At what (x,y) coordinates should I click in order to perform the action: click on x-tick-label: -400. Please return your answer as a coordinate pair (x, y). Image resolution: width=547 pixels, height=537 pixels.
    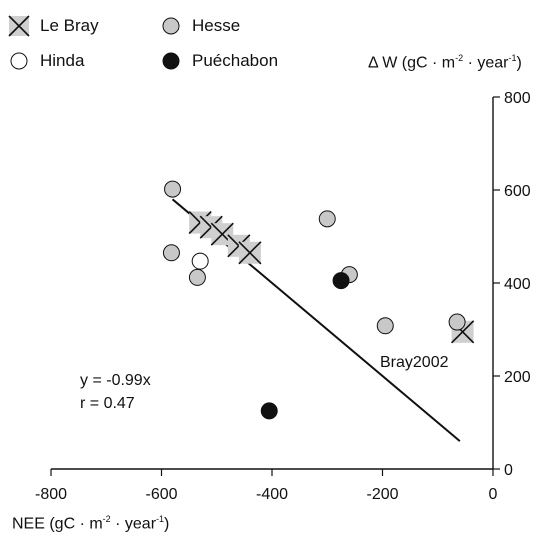
    Looking at the image, I should click on (272, 494).